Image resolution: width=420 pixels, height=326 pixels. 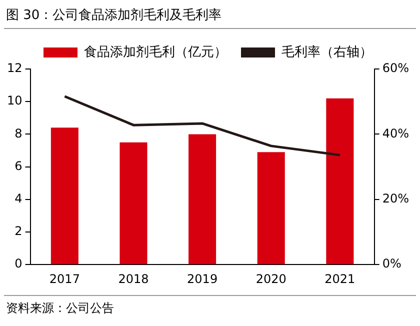 What do you see at coordinates (114, 15) in the screenshot?
I see `chart-title: 图 30：公司食品添加剂毛利及毛利率` at bounding box center [114, 15].